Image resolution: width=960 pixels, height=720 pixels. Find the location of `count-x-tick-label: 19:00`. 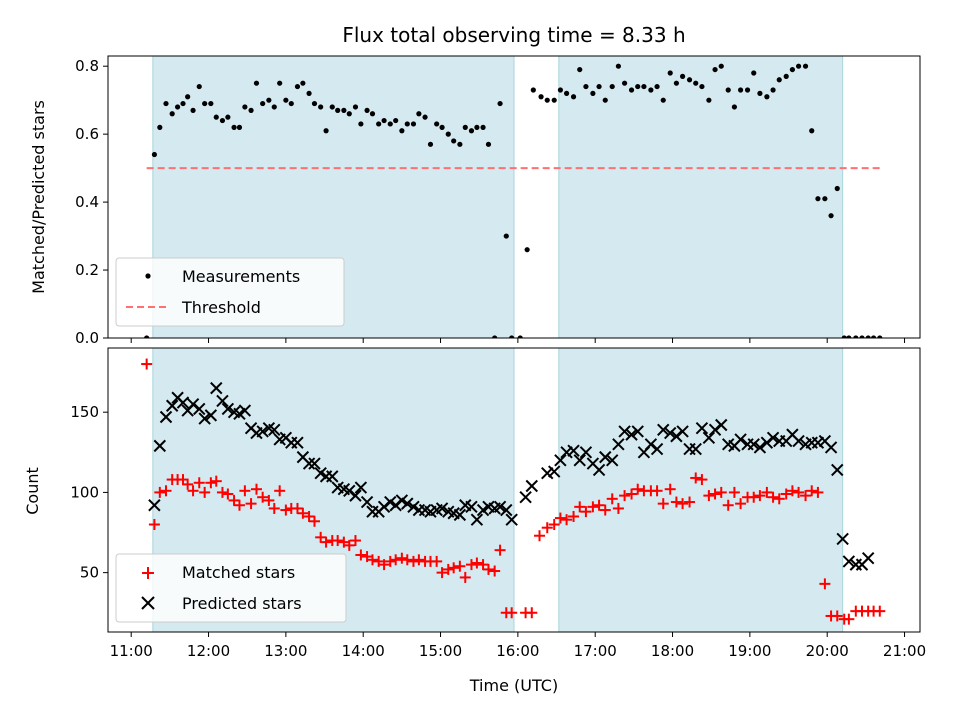

count-x-tick-label: 19:00 is located at coordinates (749, 651).